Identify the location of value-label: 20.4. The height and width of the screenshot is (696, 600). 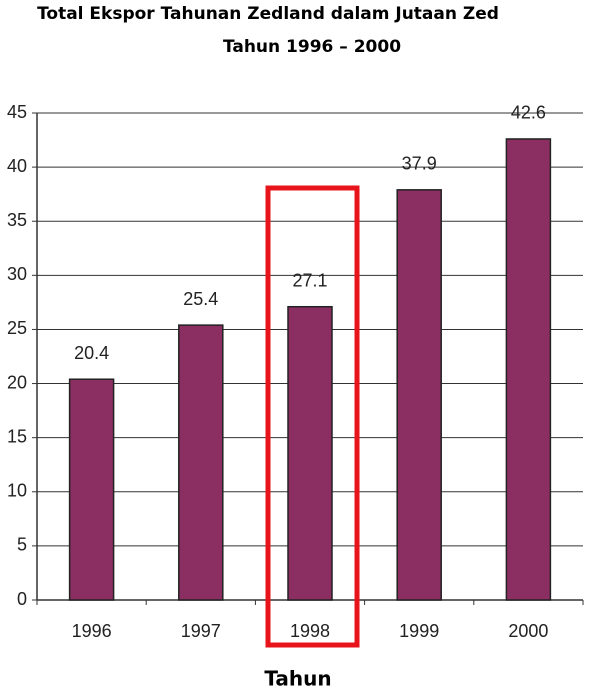
(91, 353).